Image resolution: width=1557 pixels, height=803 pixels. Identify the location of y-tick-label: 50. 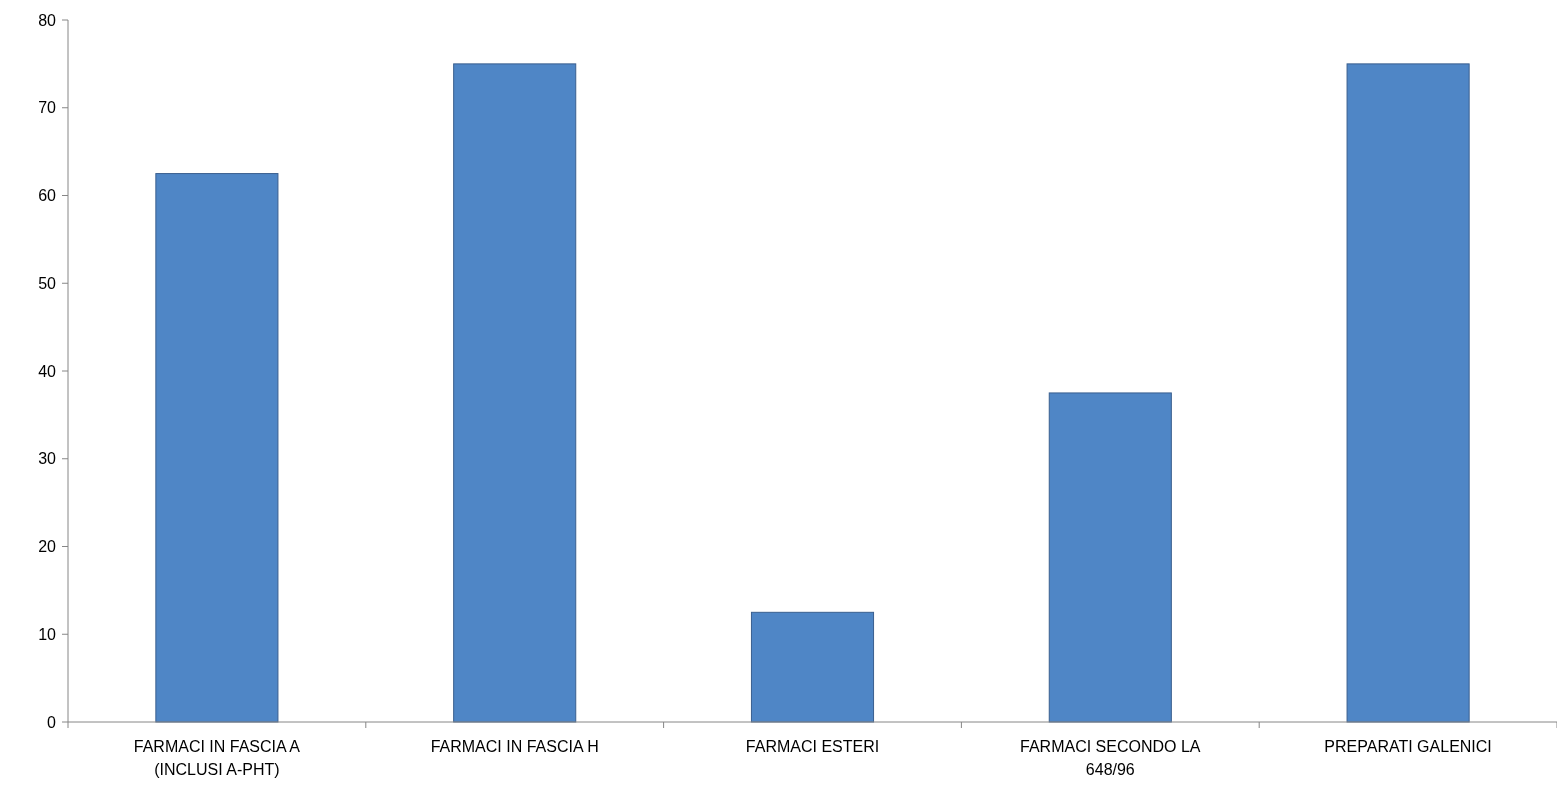
(47, 283).